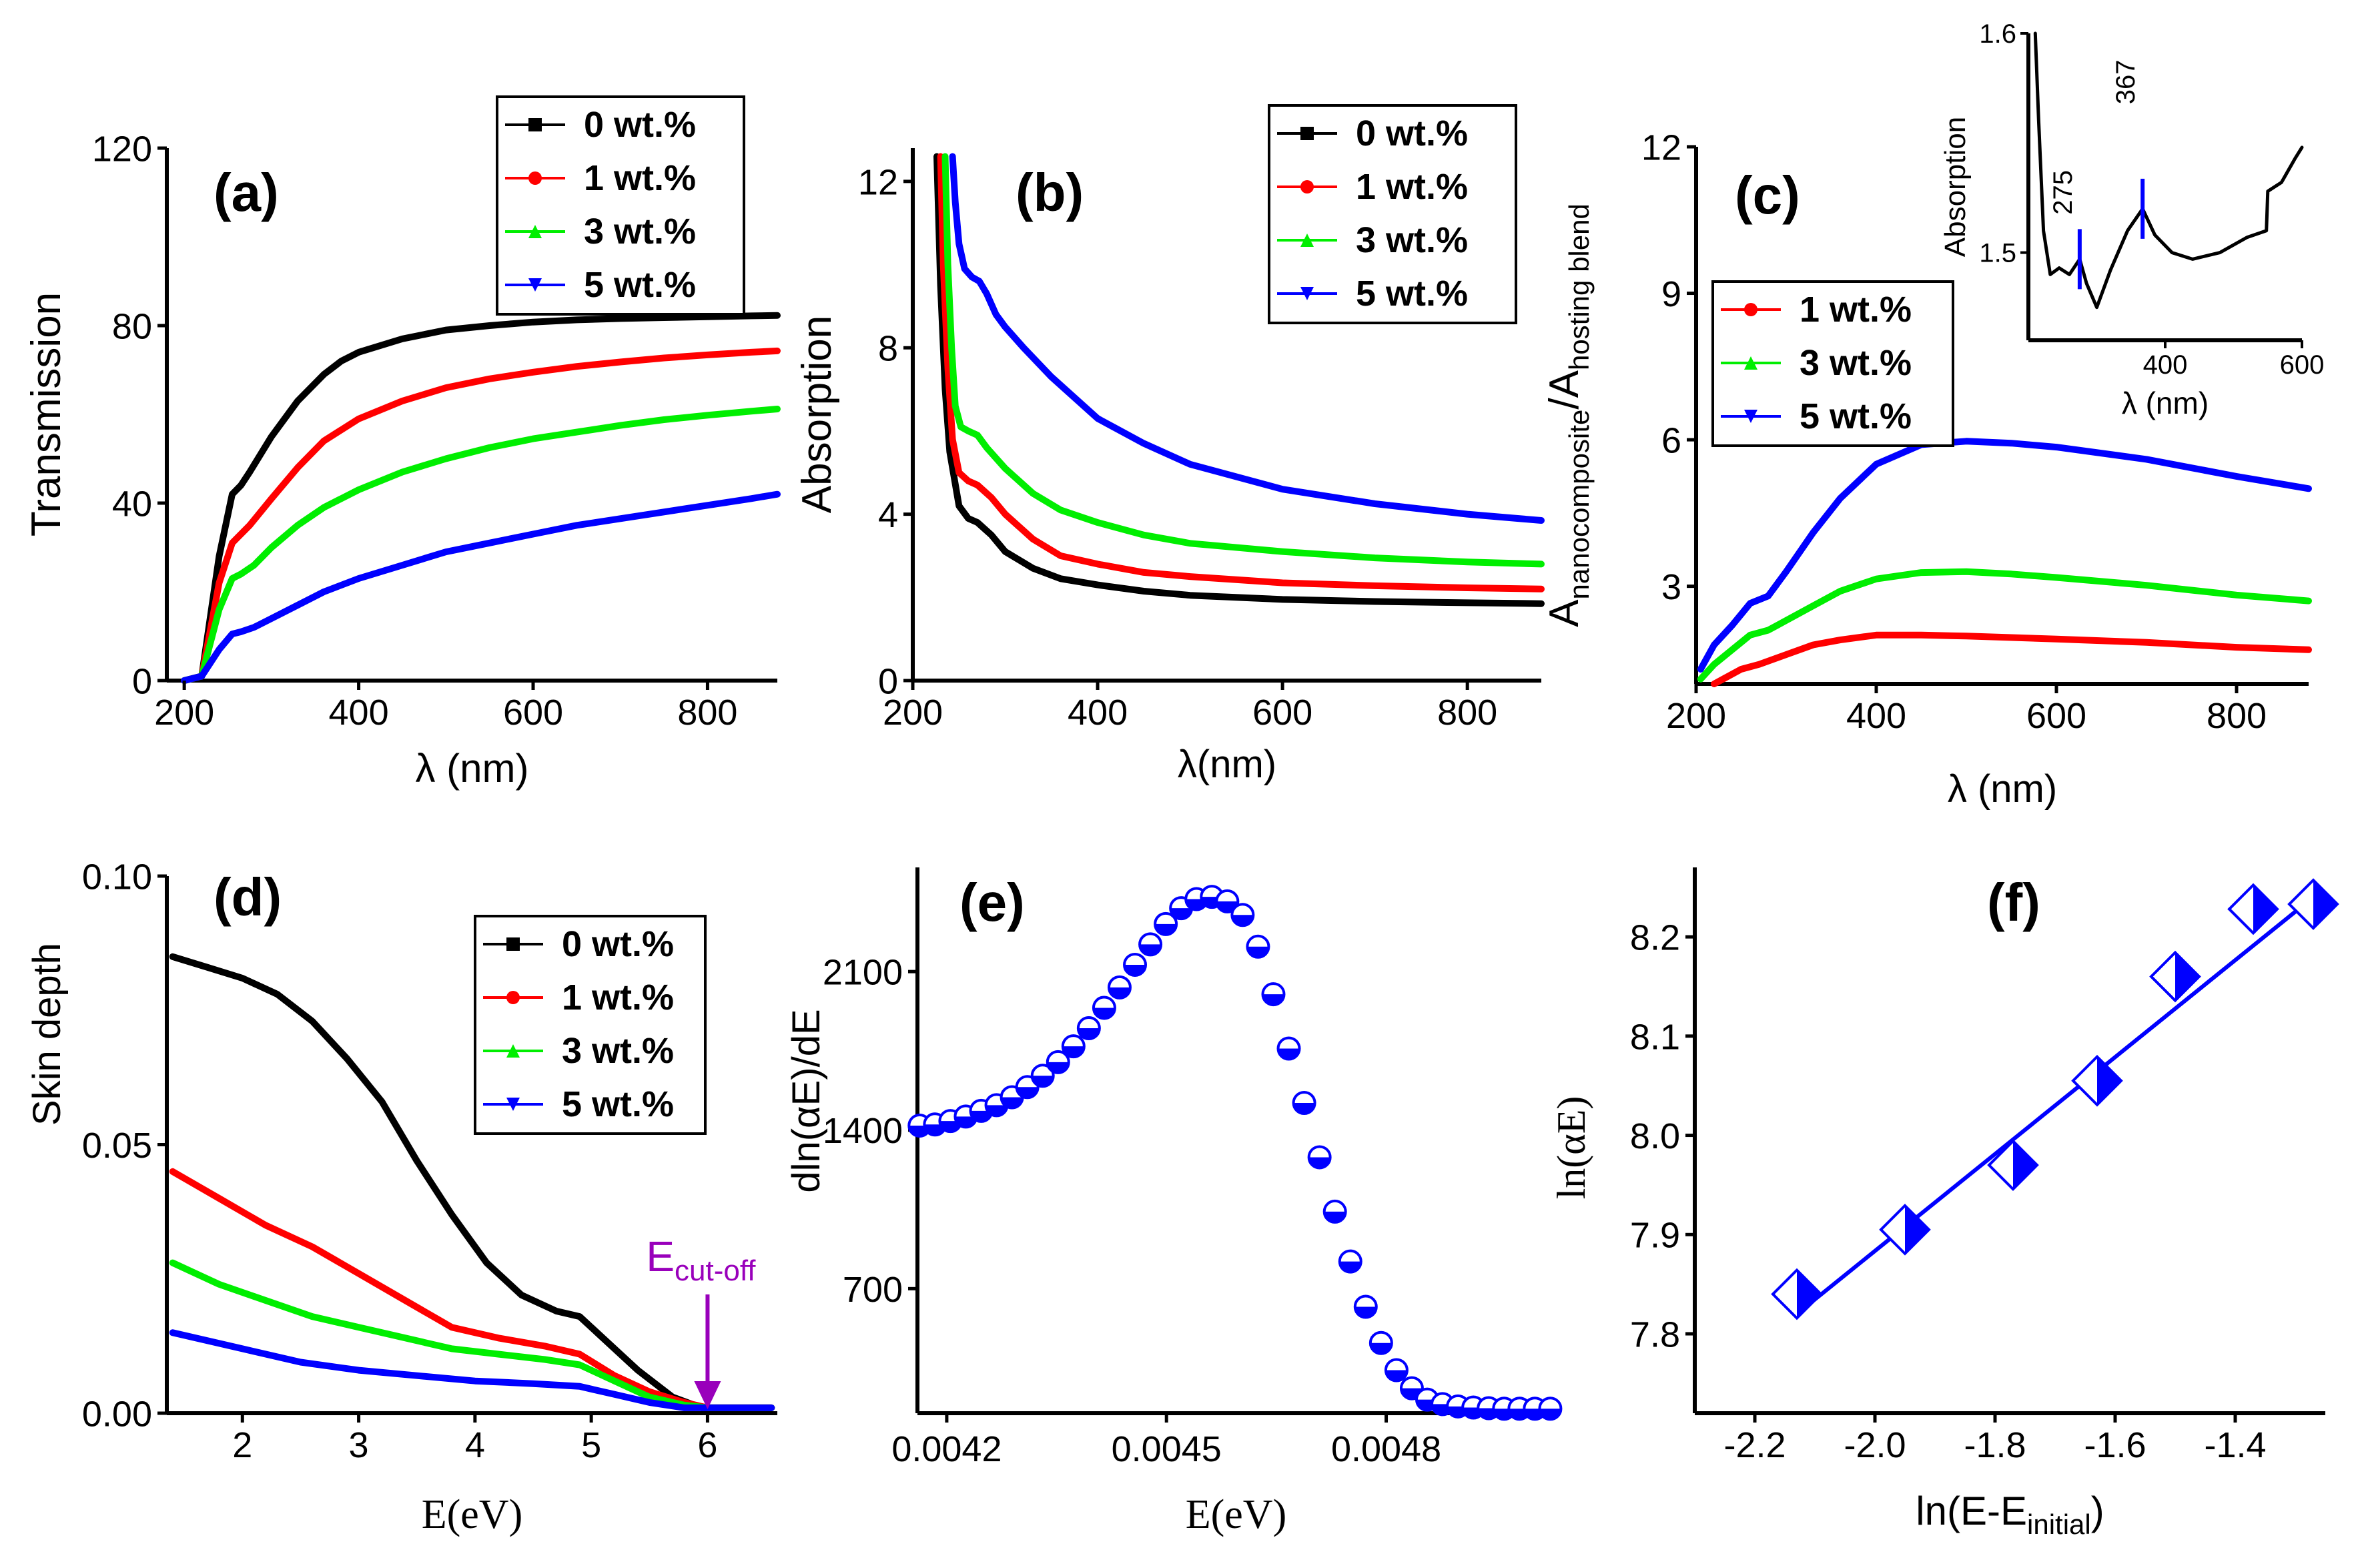  I want to click on x-axis-title-part: initial, so click(2059, 1524).